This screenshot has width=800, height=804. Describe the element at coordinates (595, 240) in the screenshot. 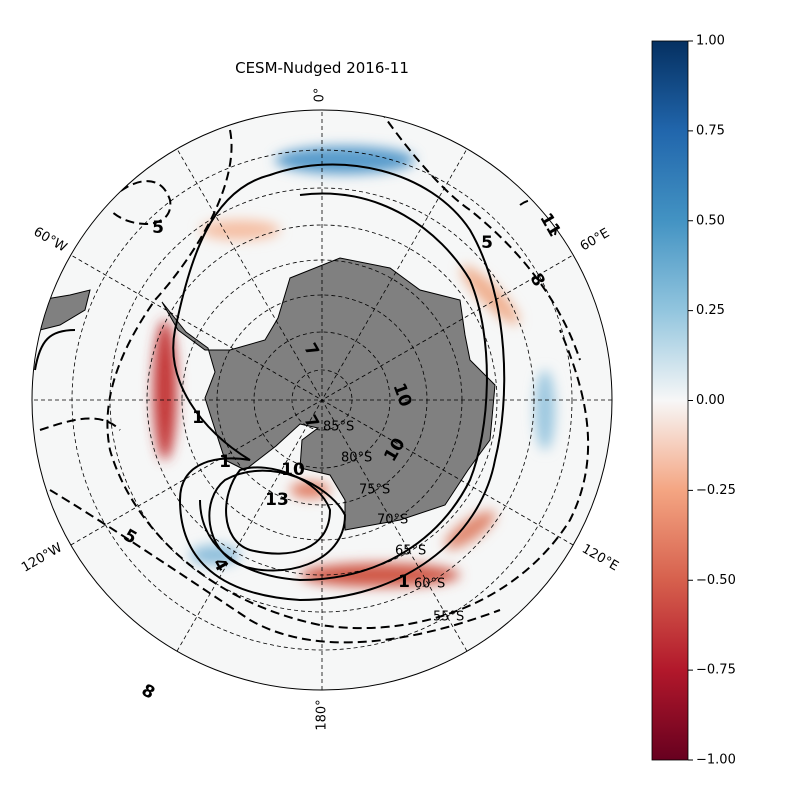

I see `lon-label: 60°E` at that location.